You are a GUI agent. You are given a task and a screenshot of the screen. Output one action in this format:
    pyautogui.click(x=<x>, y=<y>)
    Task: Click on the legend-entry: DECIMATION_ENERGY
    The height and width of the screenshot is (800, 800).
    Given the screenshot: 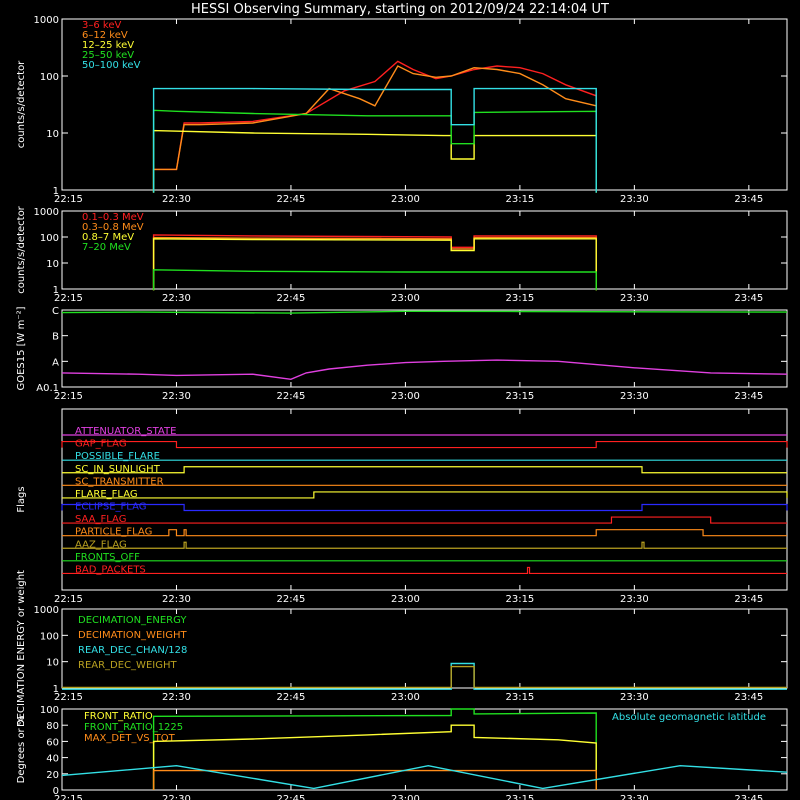 What is the action you would take?
    pyautogui.click(x=132, y=620)
    